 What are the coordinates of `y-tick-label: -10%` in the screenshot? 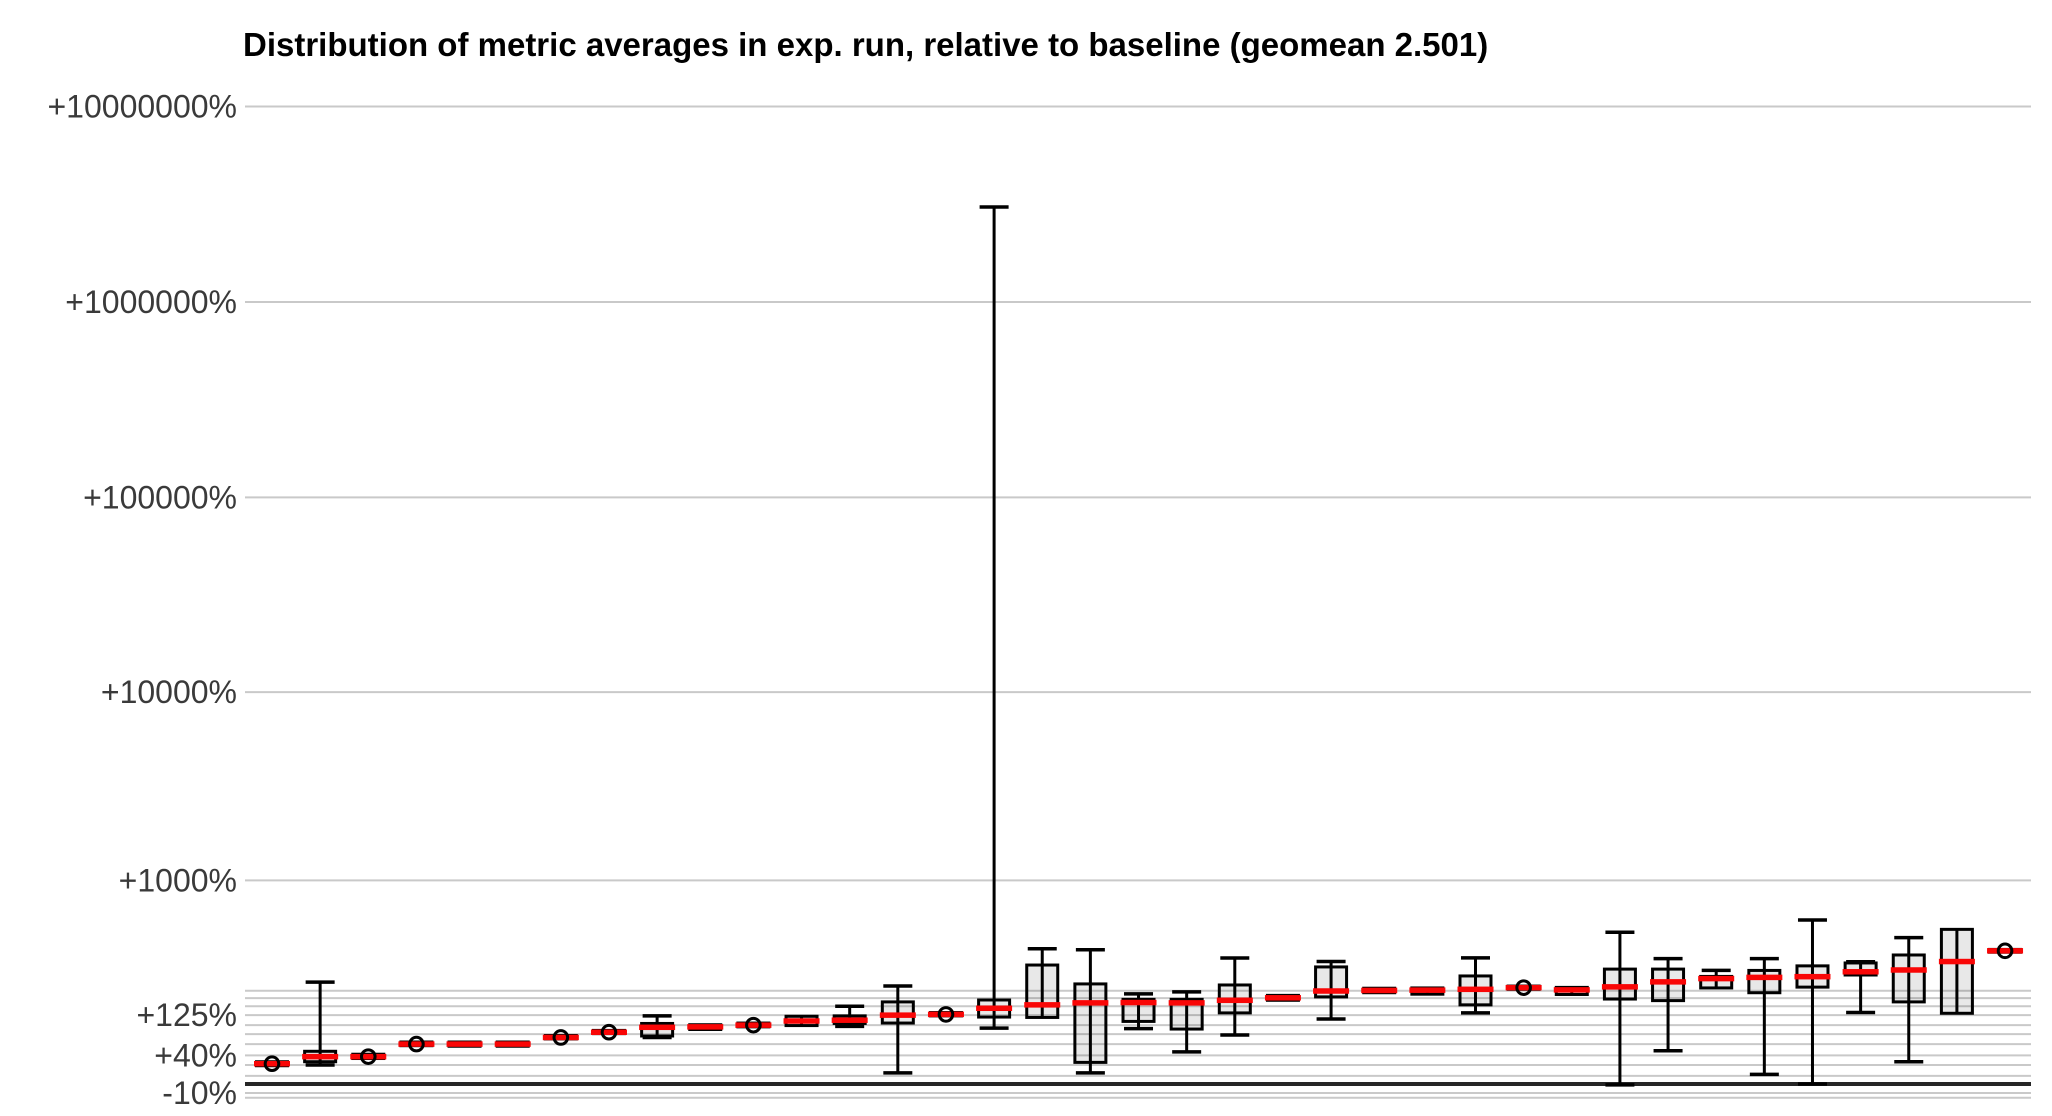 It's located at (199, 1093).